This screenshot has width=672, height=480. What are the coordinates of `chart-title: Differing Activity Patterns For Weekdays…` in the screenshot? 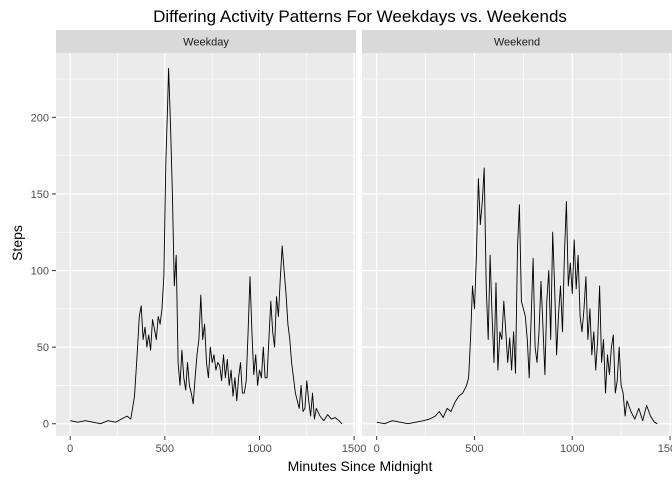 It's located at (360, 16).